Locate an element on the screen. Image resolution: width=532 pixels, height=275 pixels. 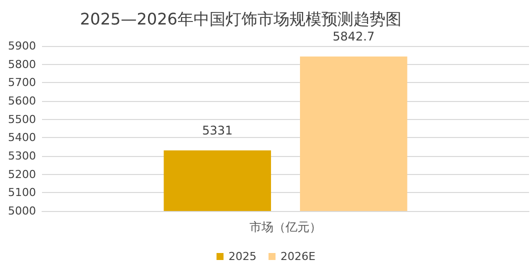
data-label: 5842.7 is located at coordinates (353, 37).